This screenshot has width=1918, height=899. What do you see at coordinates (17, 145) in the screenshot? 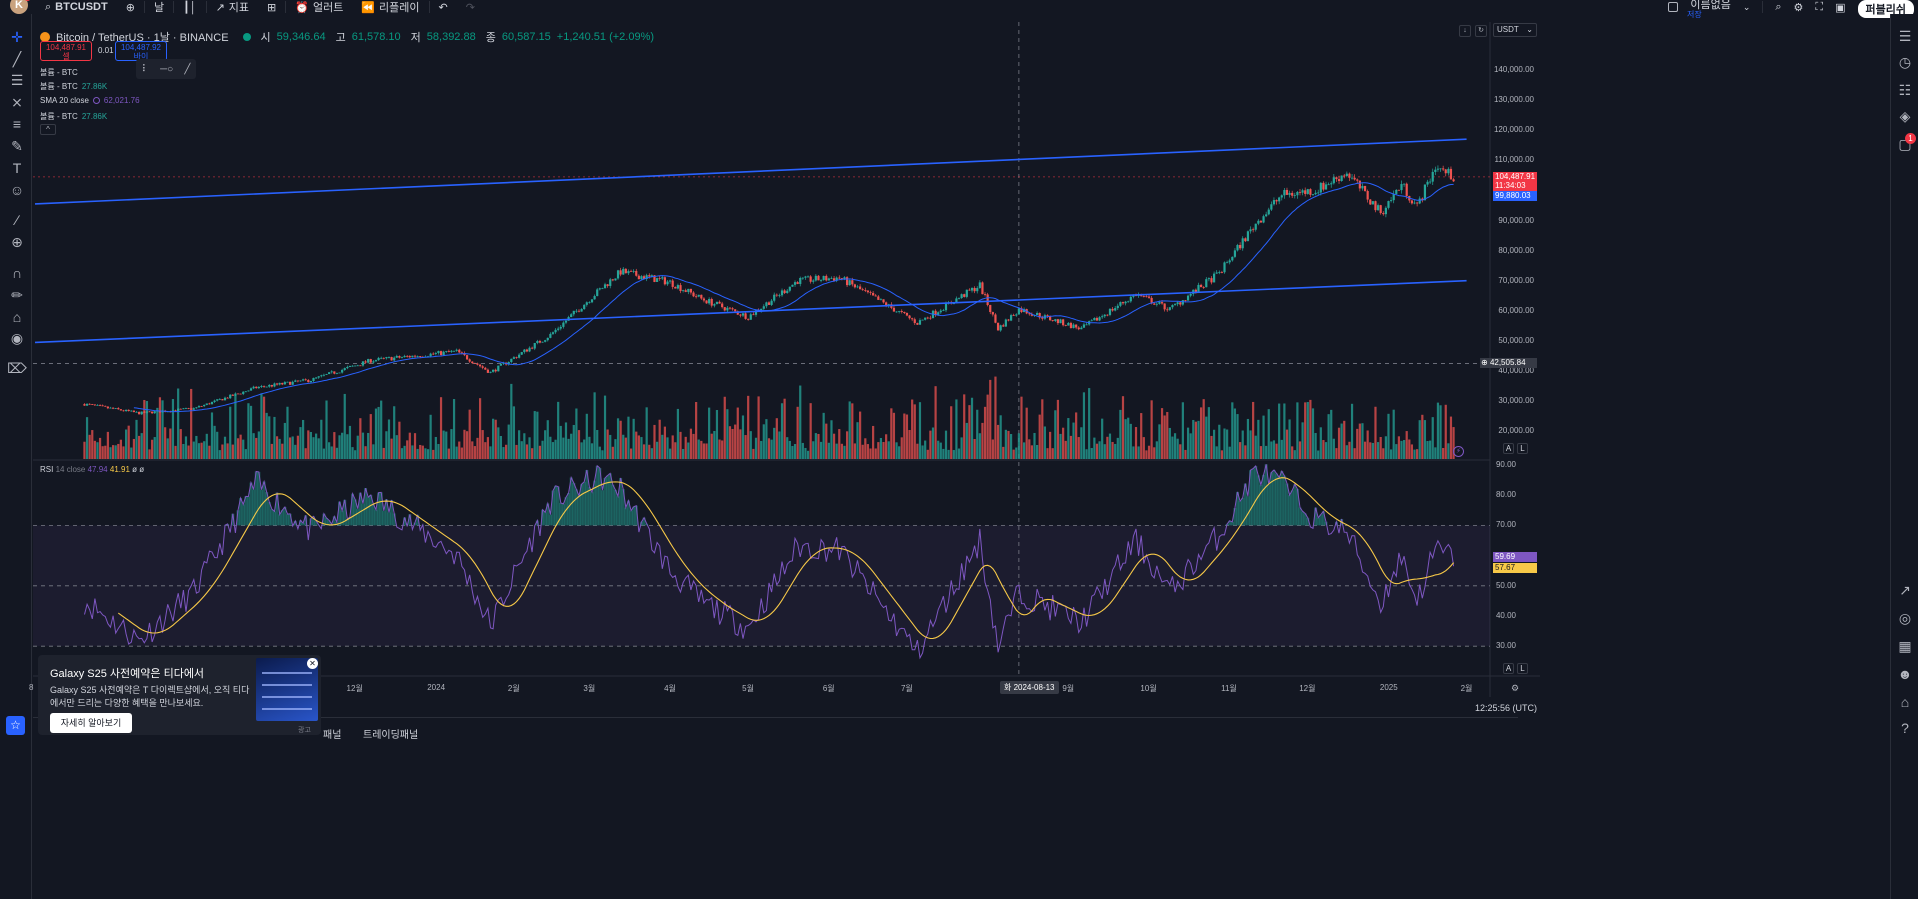
I see `brush-icon: ✎` at bounding box center [17, 145].